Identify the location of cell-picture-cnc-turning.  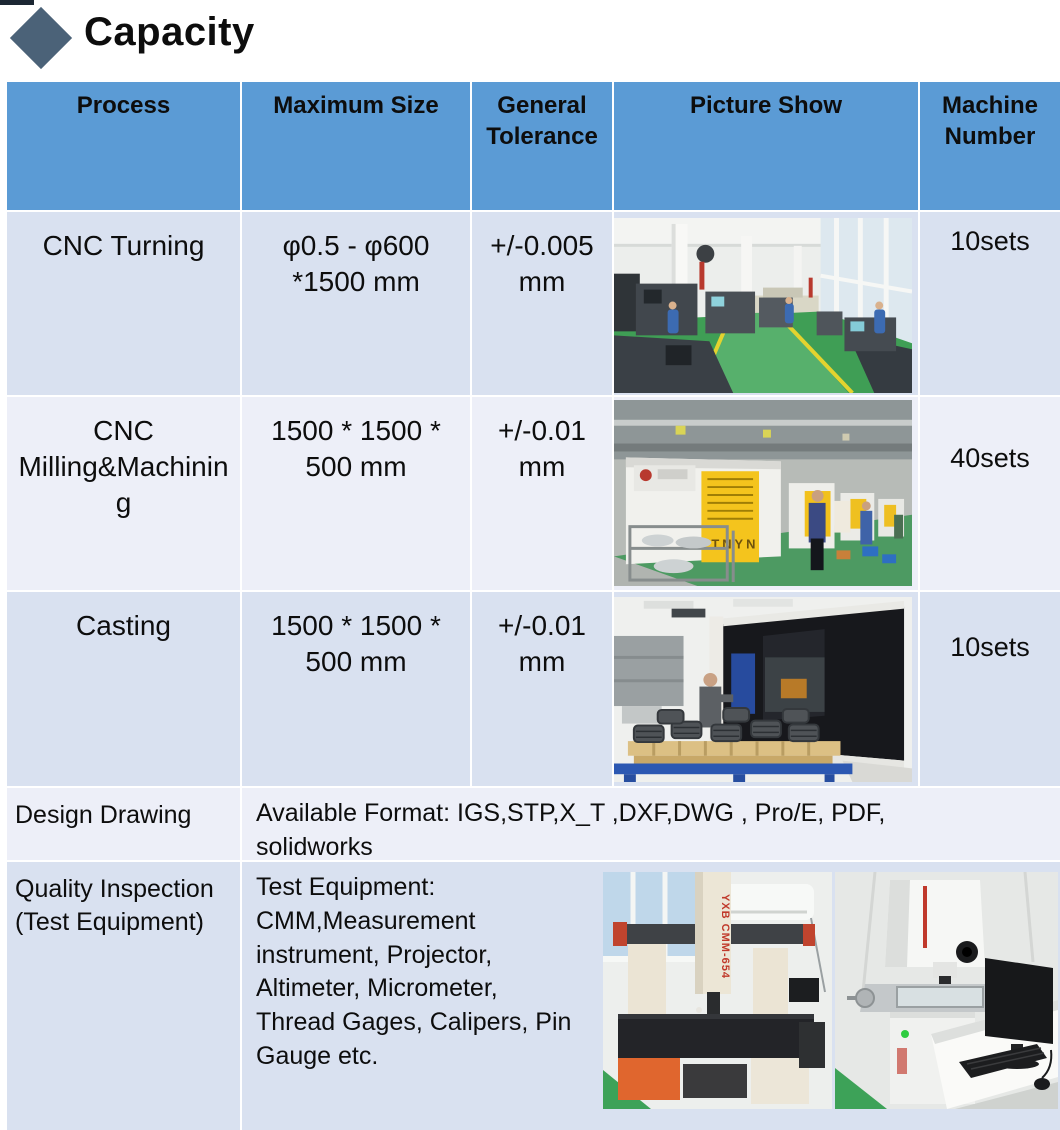
(766, 303).